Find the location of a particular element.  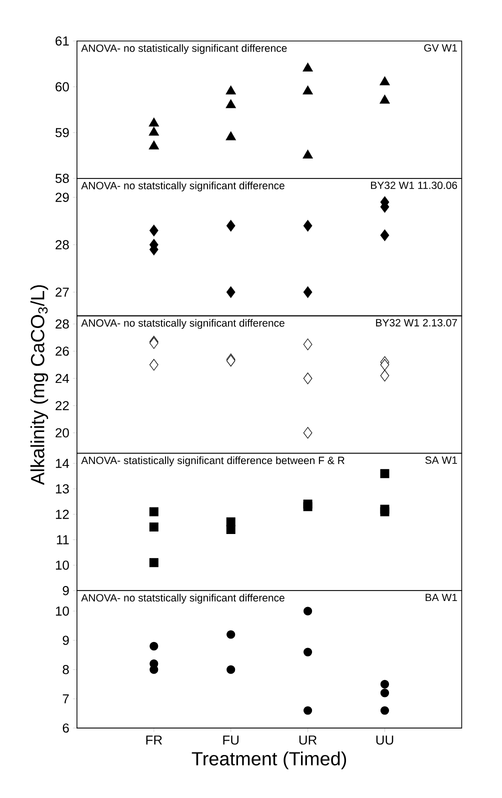

x-tick-label: FR is located at coordinates (154, 740).